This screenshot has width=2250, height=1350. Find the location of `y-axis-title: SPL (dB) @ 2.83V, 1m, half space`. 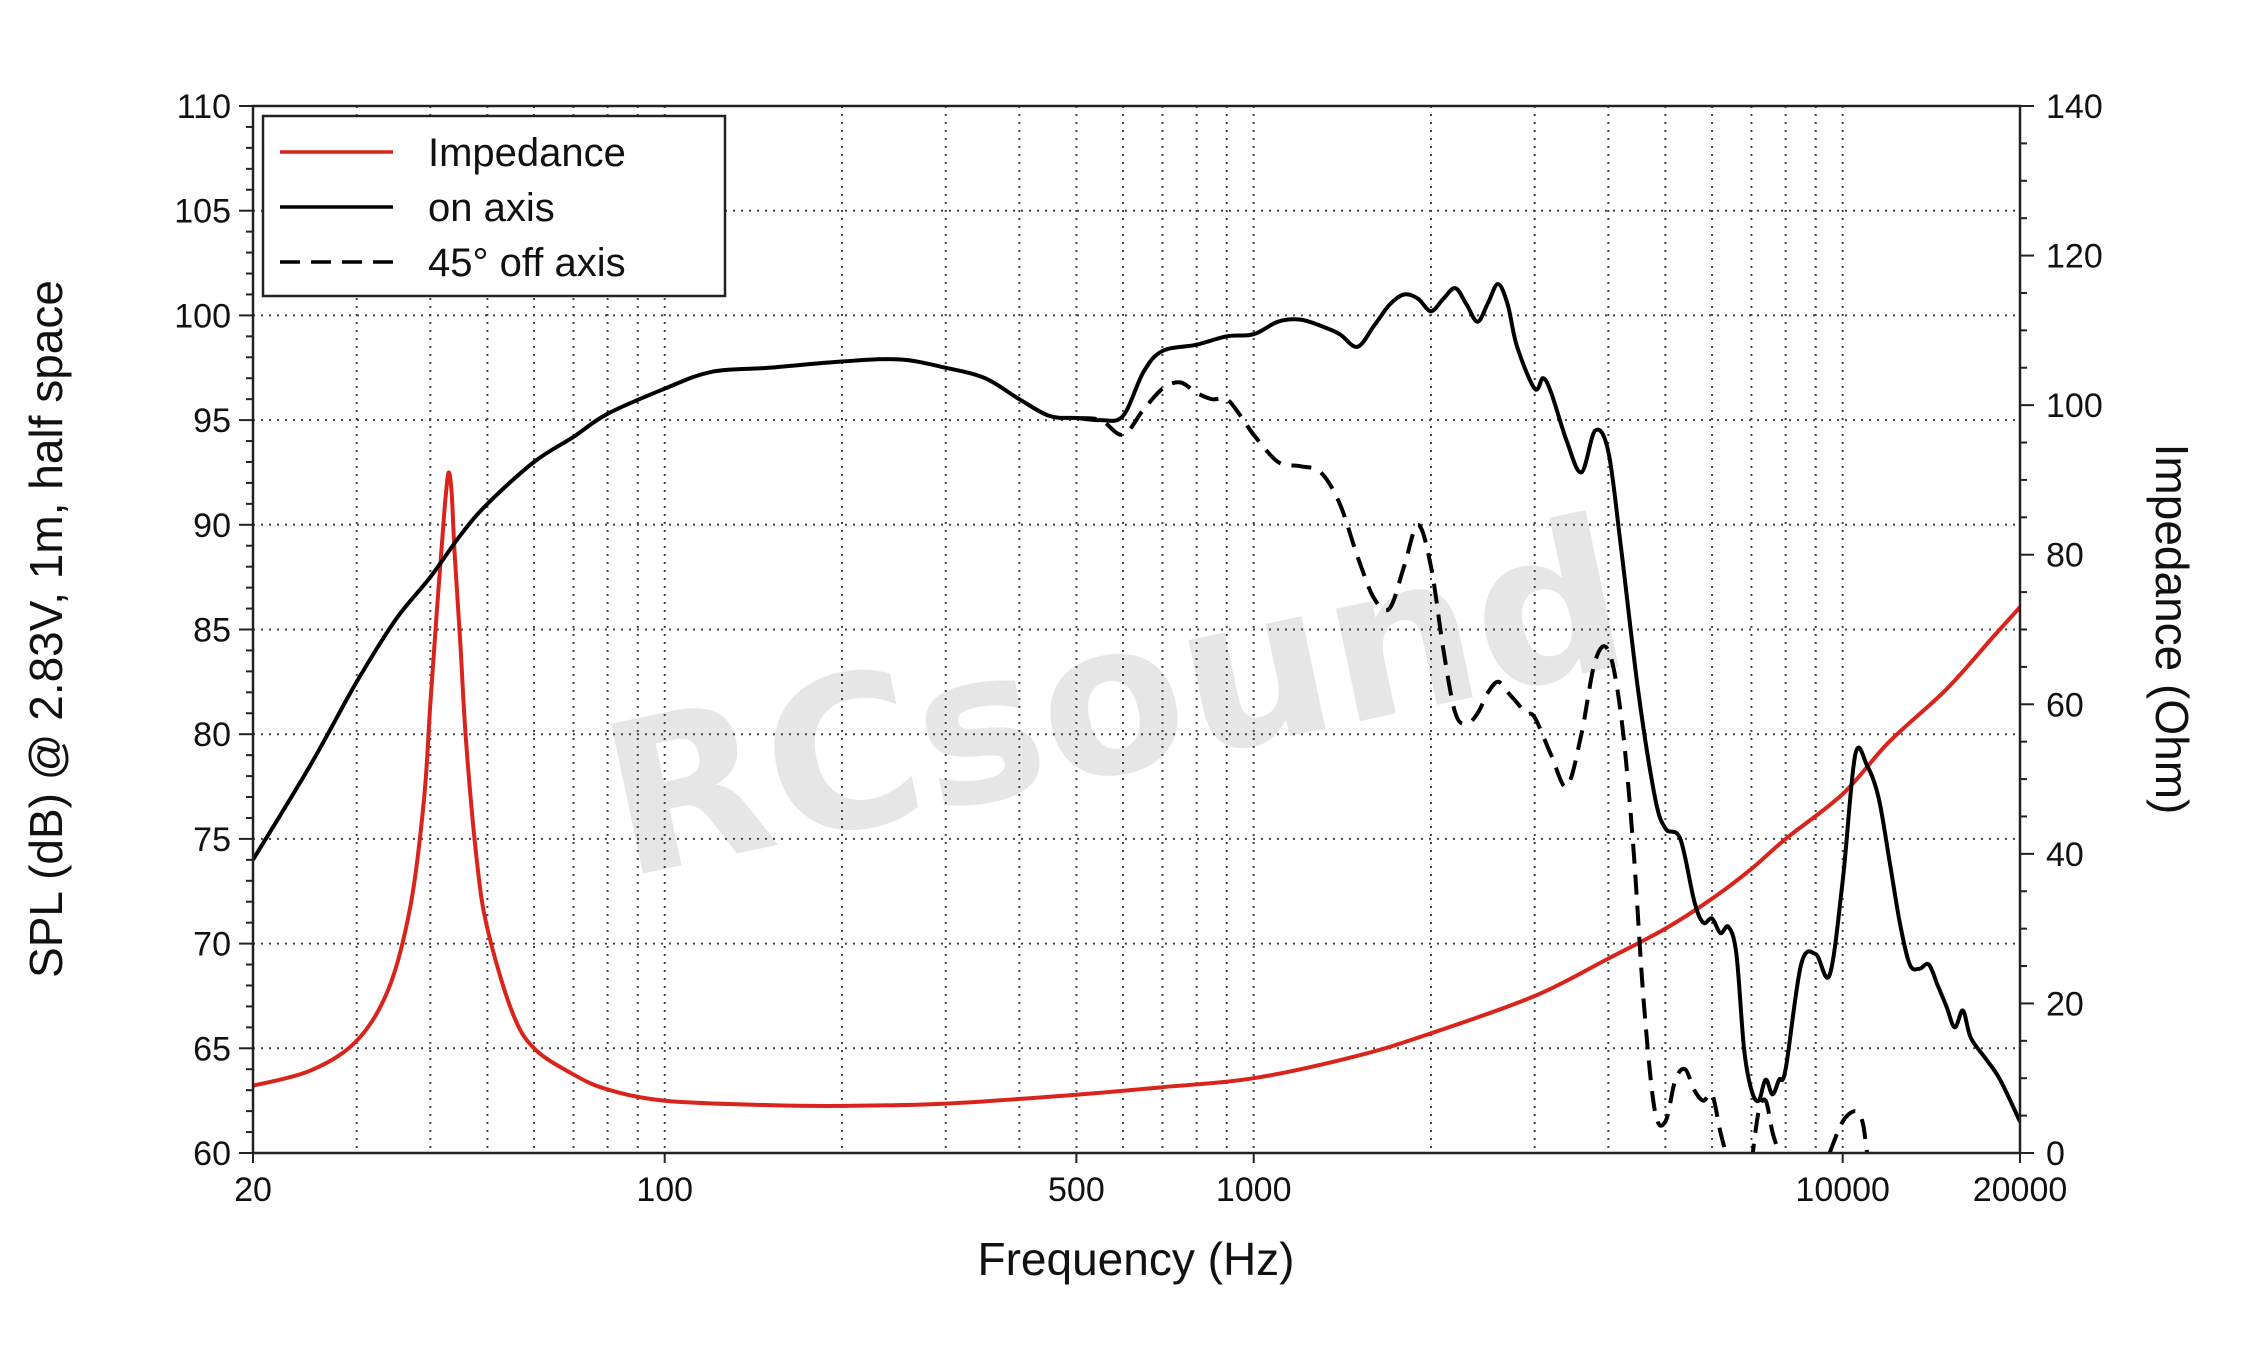

y-axis-title: SPL (dB) @ 2.83V, 1m, half space is located at coordinates (46, 629).